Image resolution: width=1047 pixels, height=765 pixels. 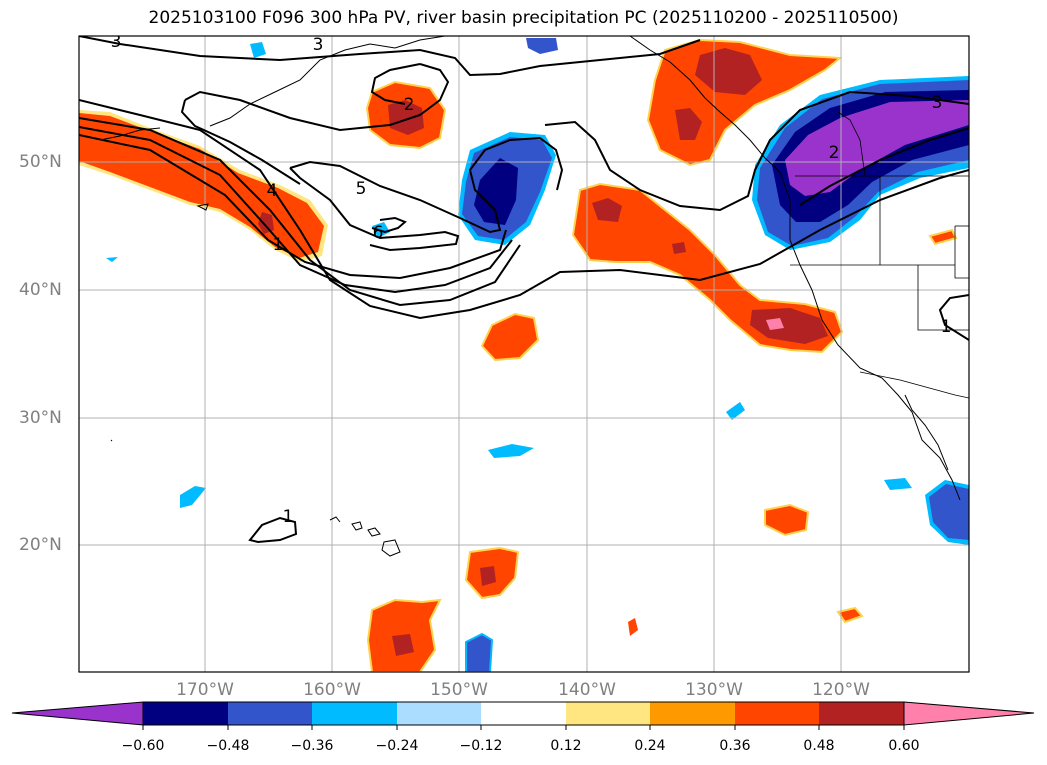 I want to click on colorbar-extend-low, so click(x=77, y=713).